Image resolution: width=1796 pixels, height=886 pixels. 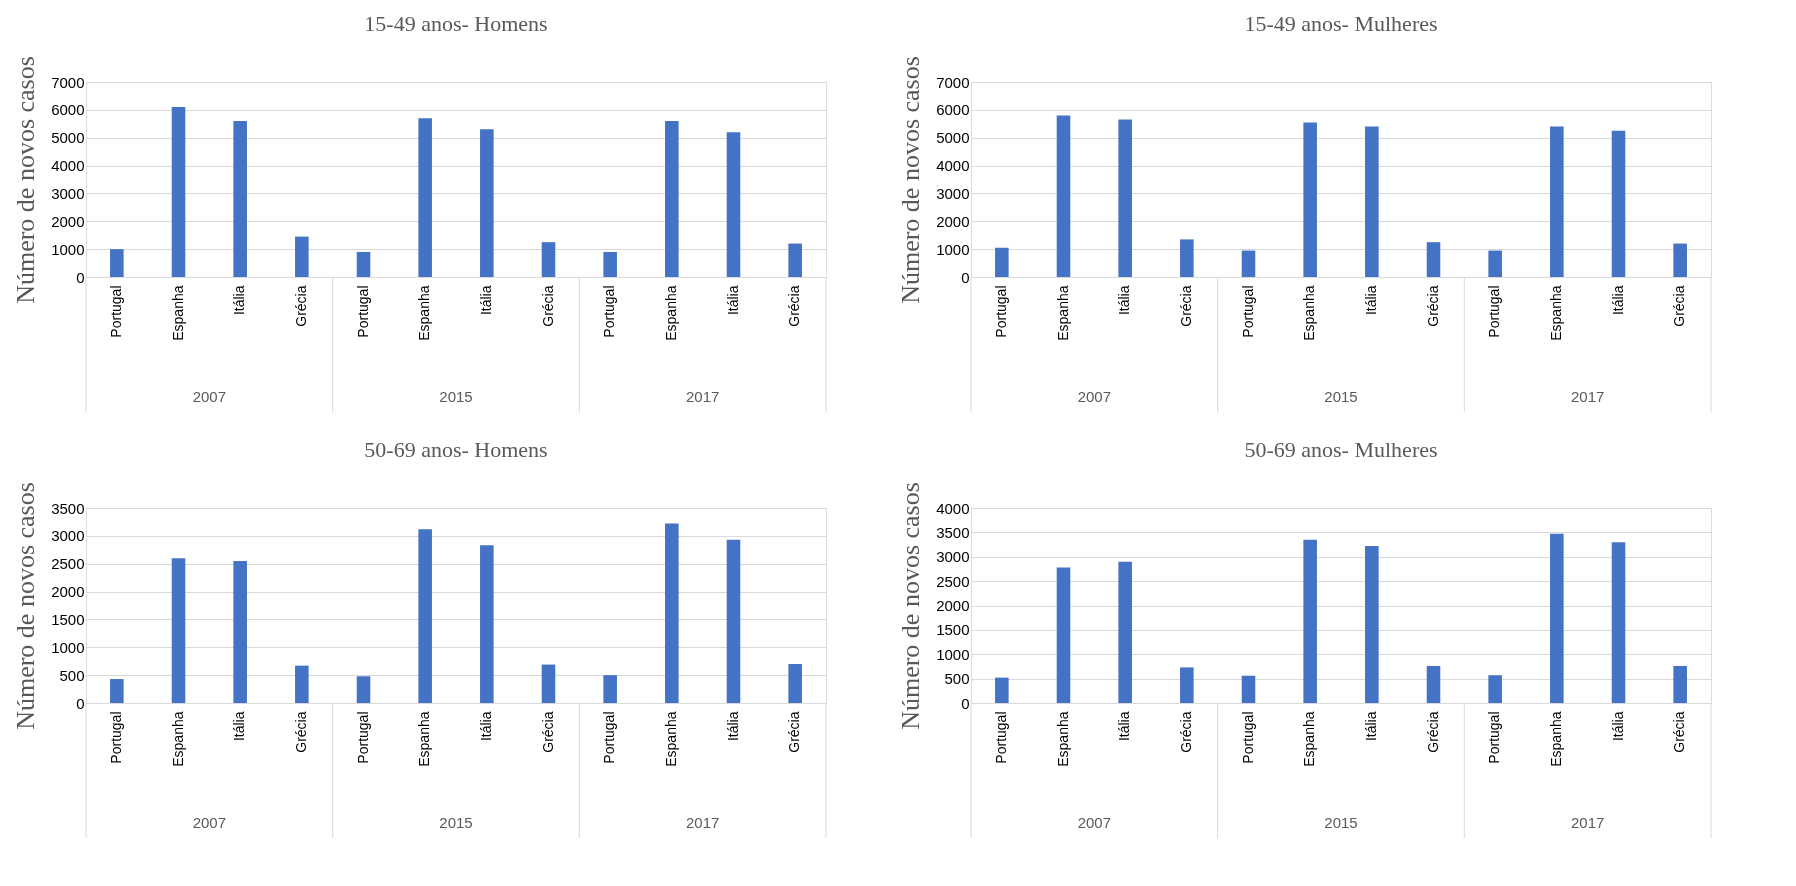 I want to click on chart-title: 50-69 anos- Mulheres, so click(x=1341, y=449).